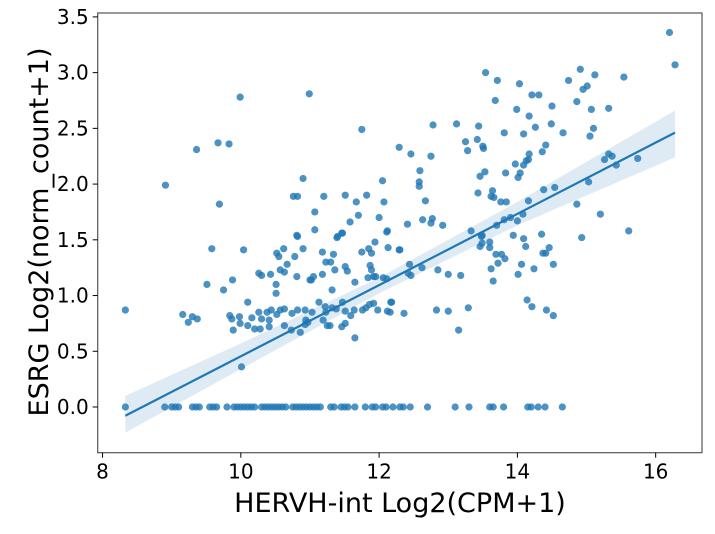 The height and width of the screenshot is (534, 715). Describe the element at coordinates (73, 73) in the screenshot. I see `y-tick-label: 3.0` at that location.